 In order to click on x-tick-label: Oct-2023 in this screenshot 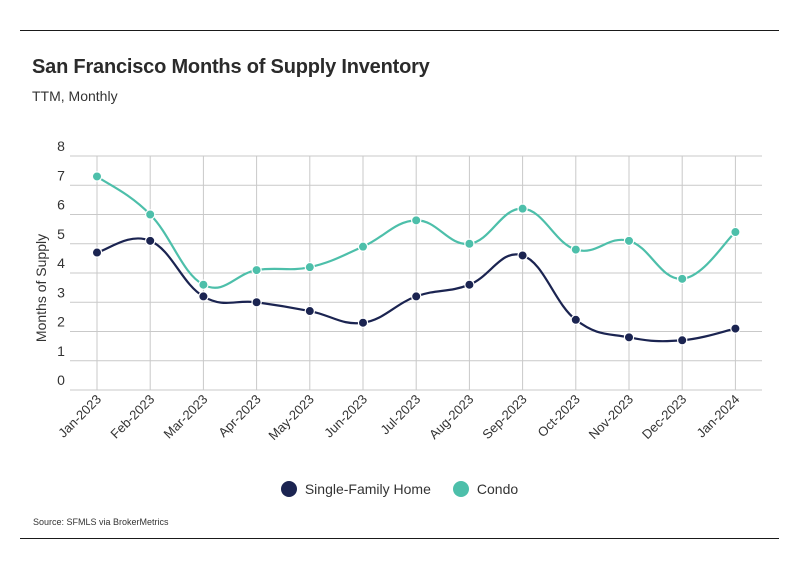, I will do `click(558, 416)`.